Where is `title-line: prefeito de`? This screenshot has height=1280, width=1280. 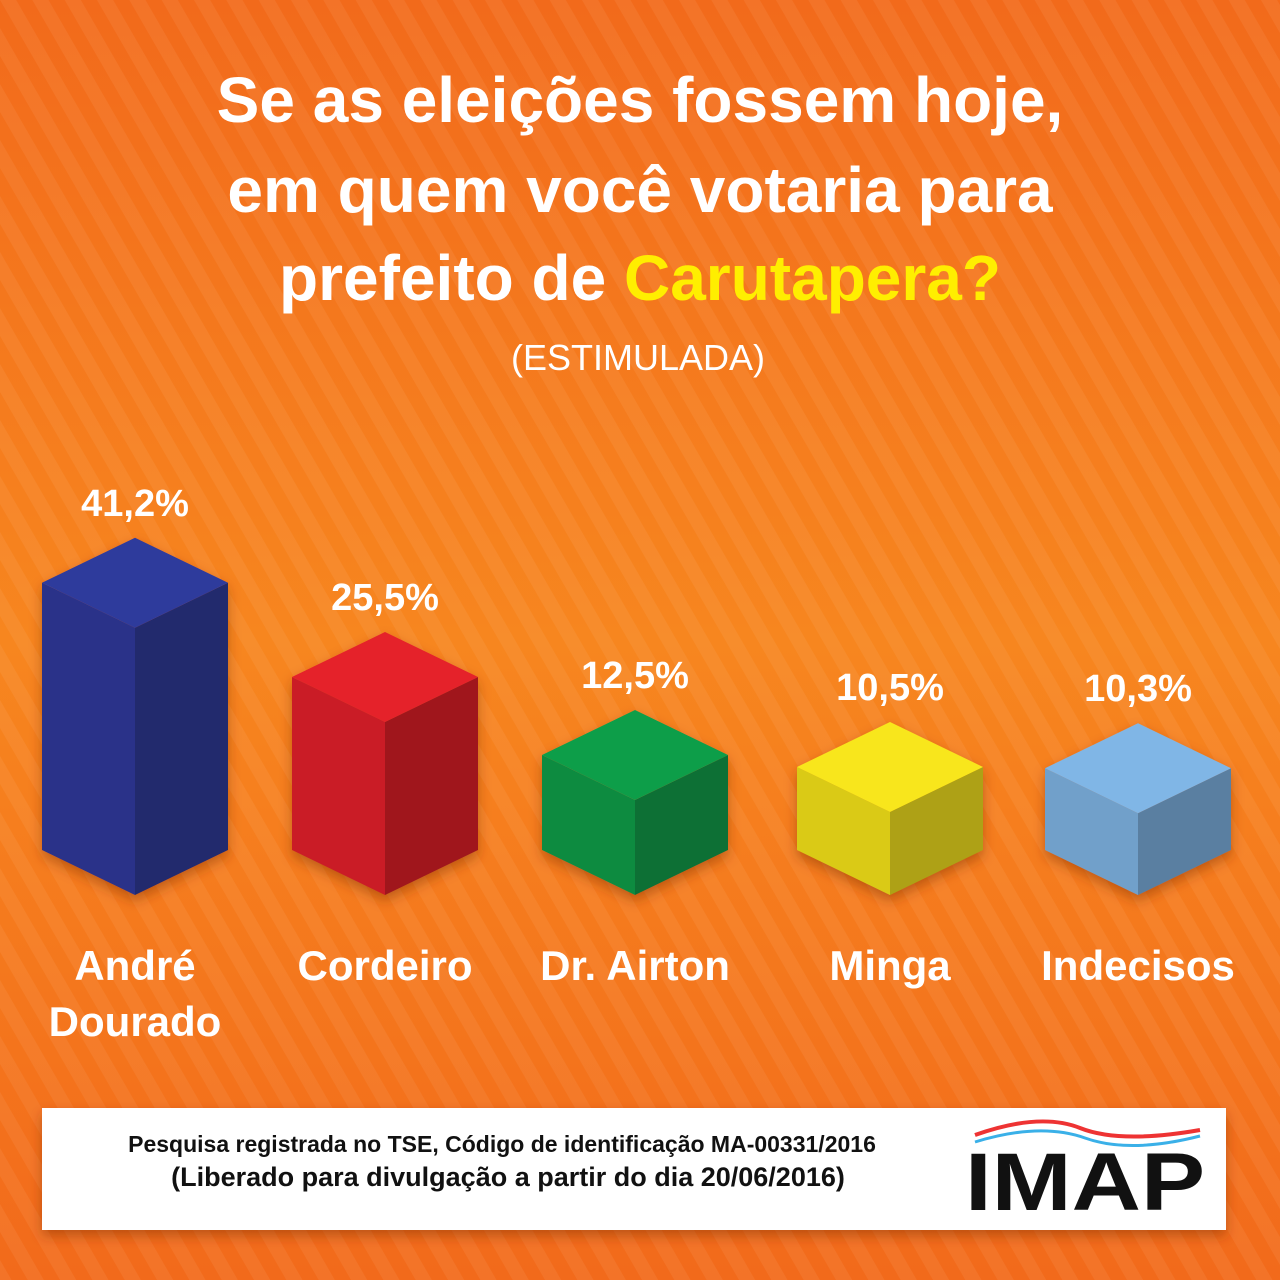
title-line: prefeito de is located at coordinates (442, 278).